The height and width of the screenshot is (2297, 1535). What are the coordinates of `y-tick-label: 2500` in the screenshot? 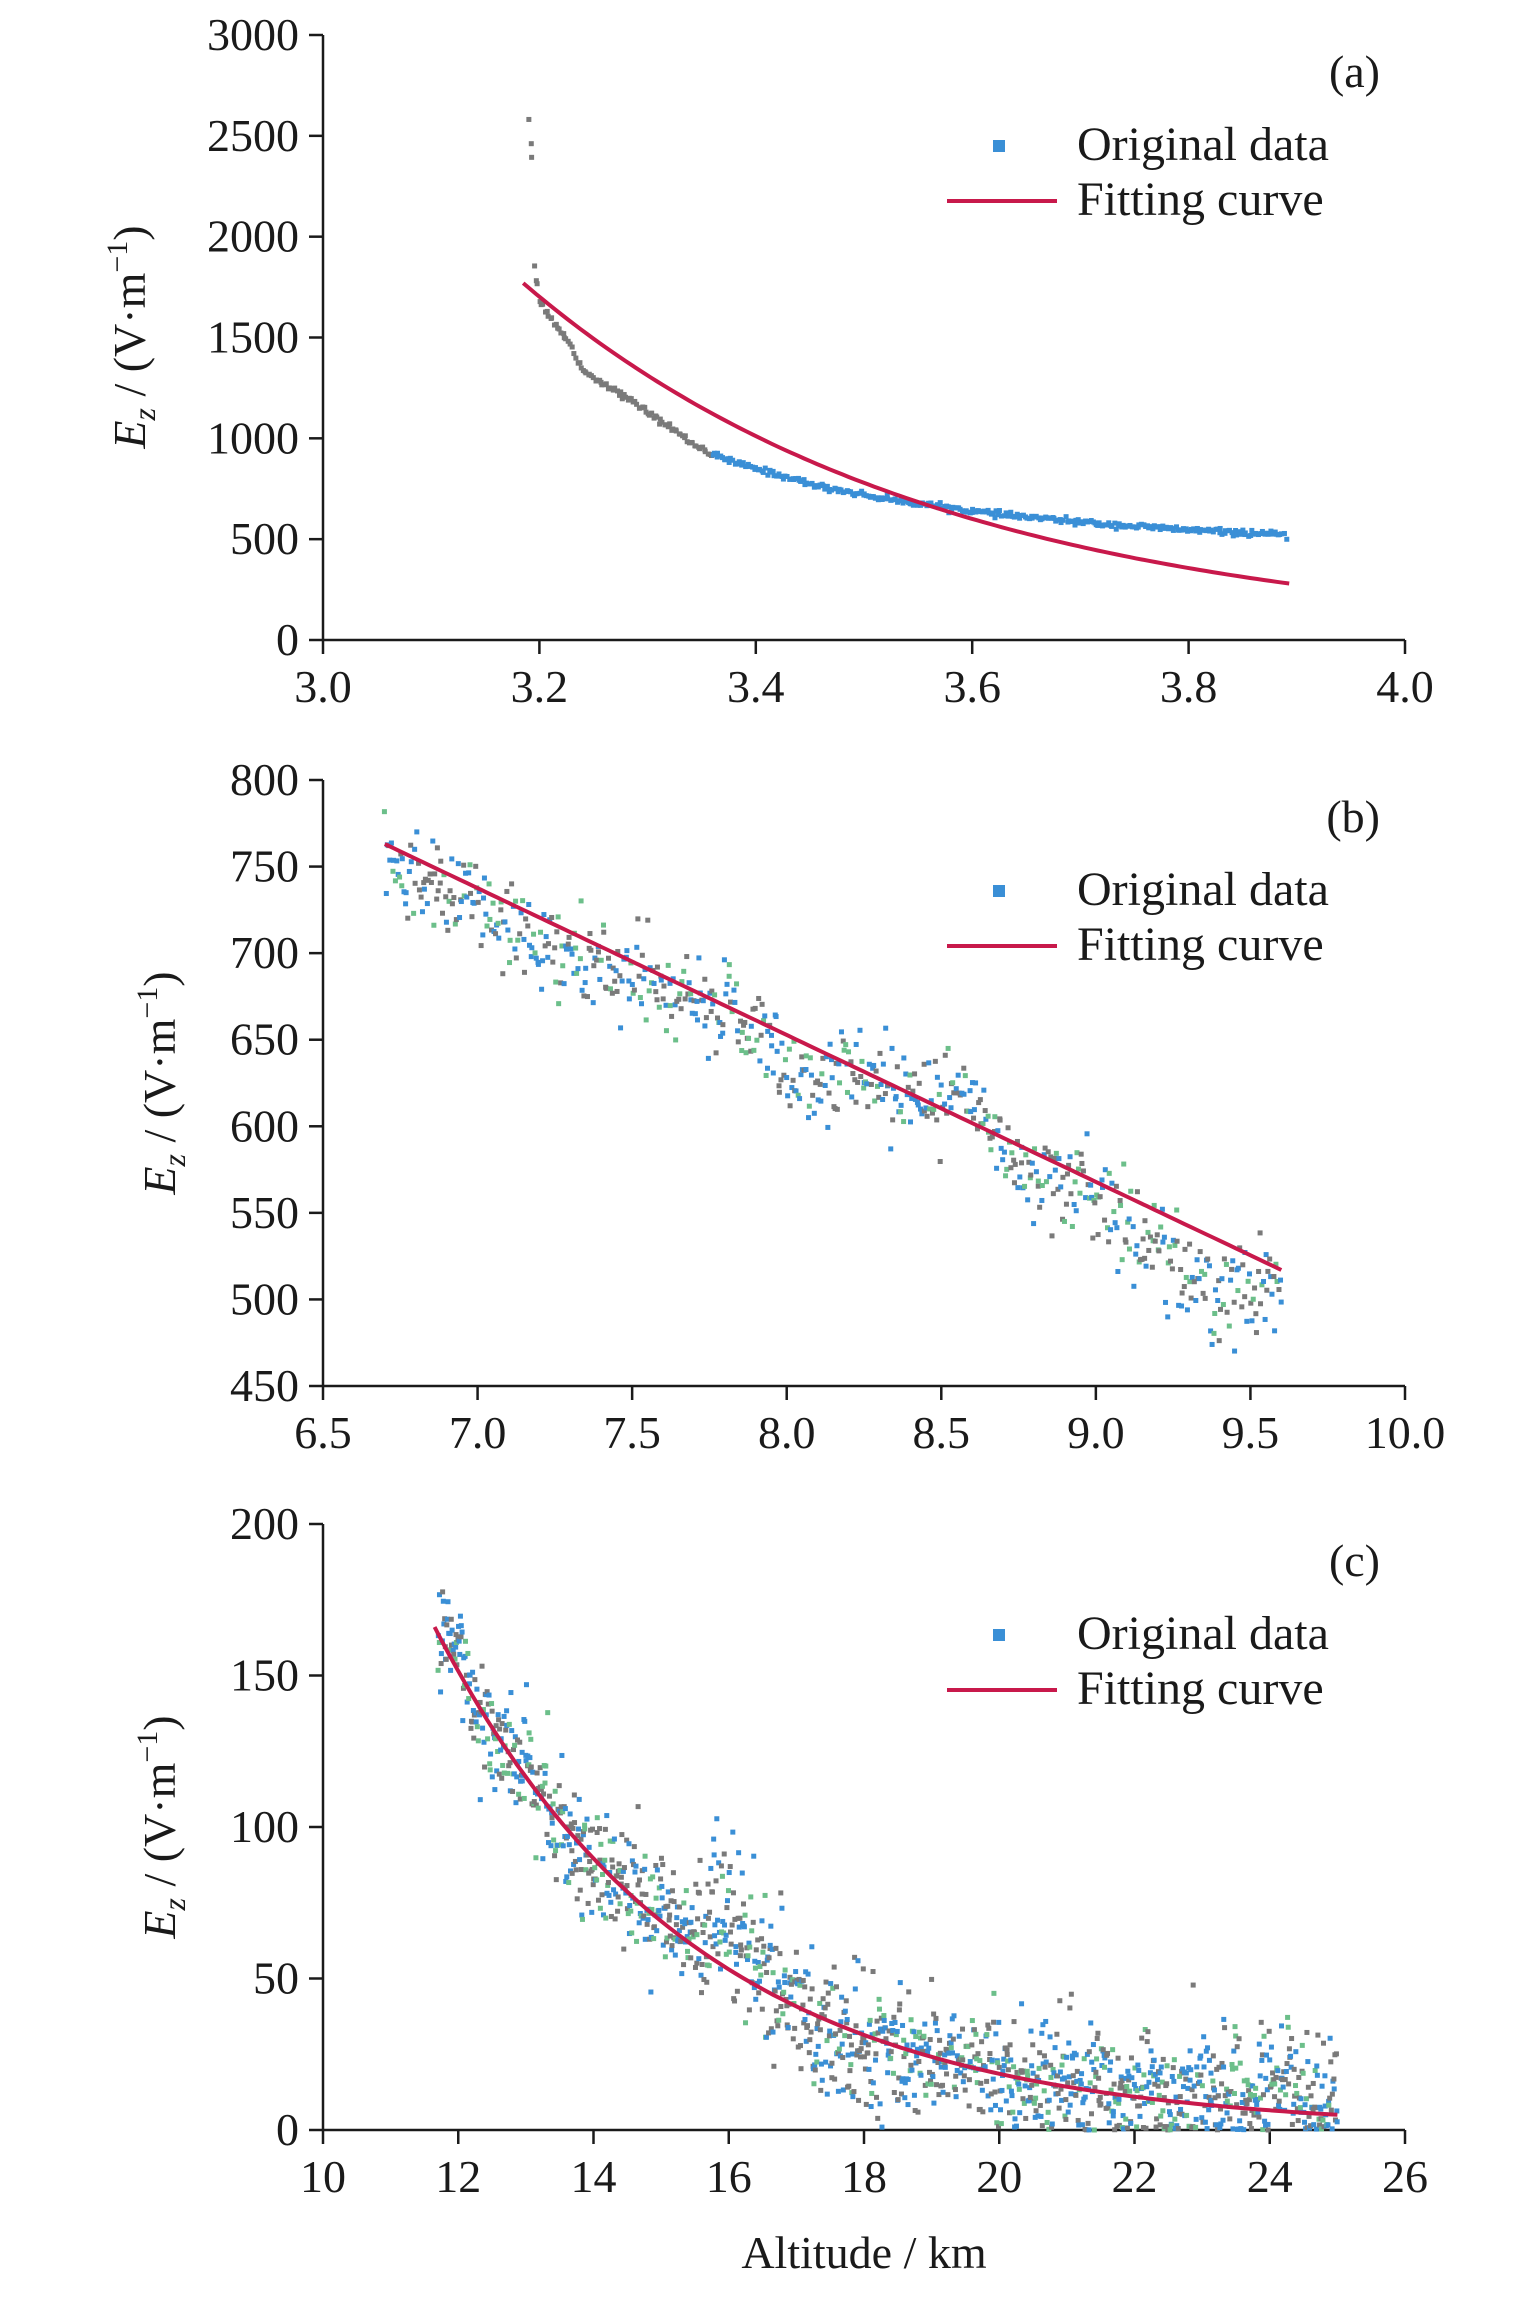 It's located at (253, 135).